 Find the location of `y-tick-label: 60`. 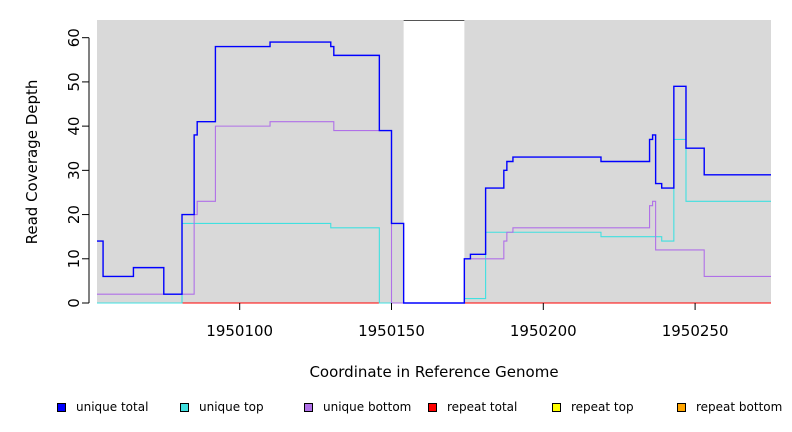

y-tick-label: 60 is located at coordinates (74, 37).